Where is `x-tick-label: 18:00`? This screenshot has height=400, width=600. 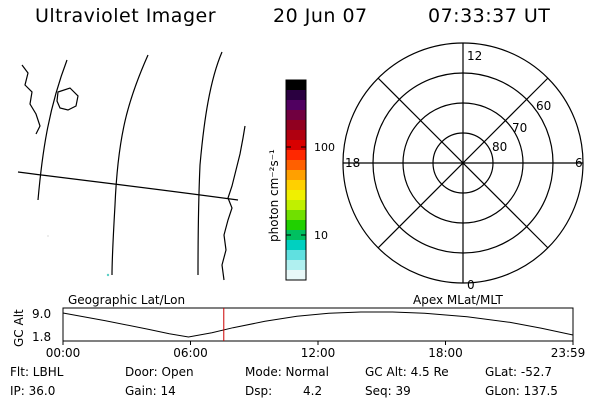 x-tick-label: 18:00 is located at coordinates (445, 353).